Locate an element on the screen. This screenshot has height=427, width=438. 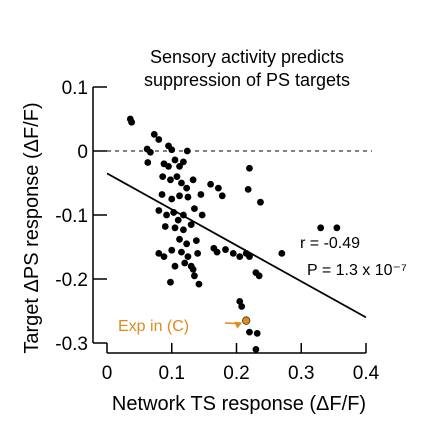
x-tick-label: 0.1 is located at coordinates (172, 373).